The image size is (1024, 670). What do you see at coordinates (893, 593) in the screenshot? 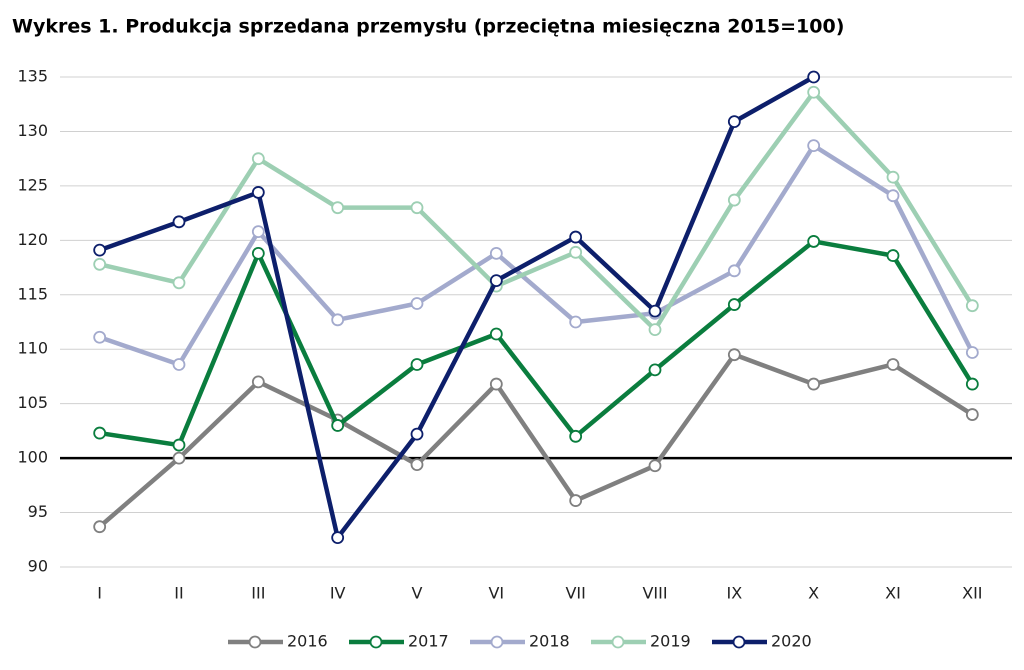
I see `x-tick-label: XI` at bounding box center [893, 593].